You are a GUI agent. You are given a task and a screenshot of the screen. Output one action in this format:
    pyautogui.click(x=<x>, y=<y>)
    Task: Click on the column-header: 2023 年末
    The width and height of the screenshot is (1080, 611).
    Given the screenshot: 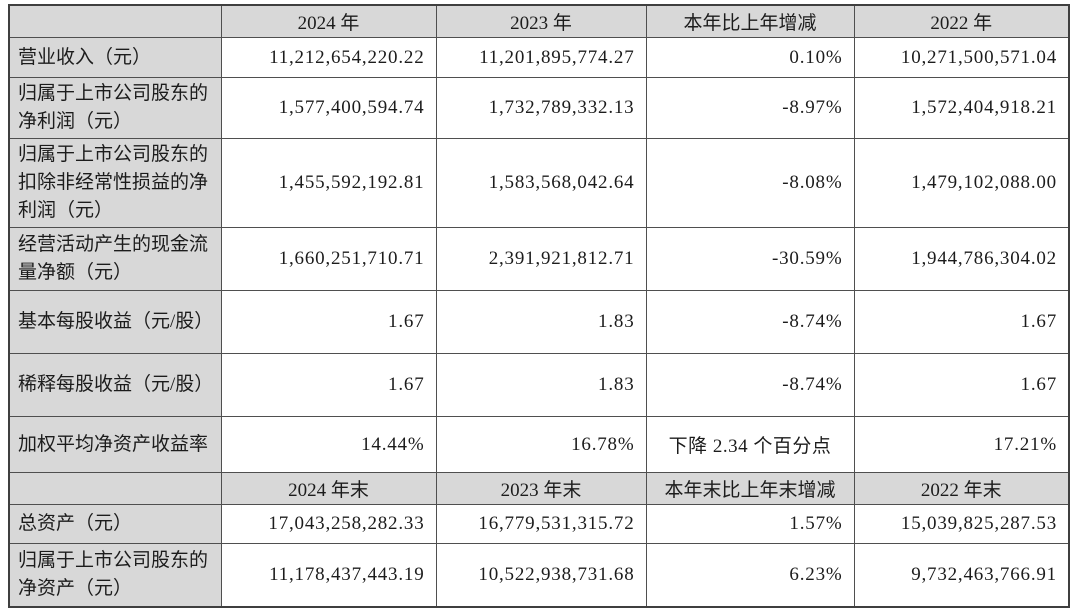 What is the action you would take?
    pyautogui.click(x=541, y=488)
    